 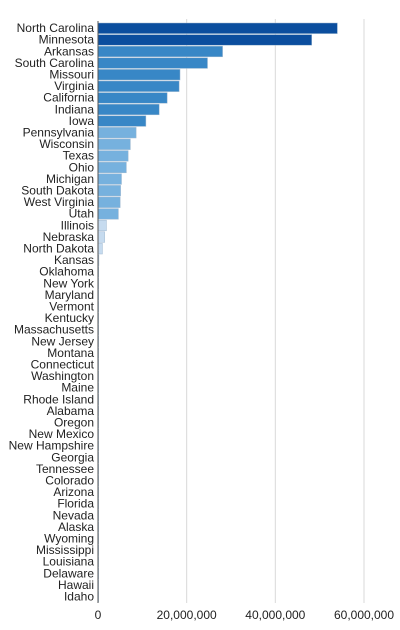 I want to click on category-label: North Carolina, so click(x=56, y=28).